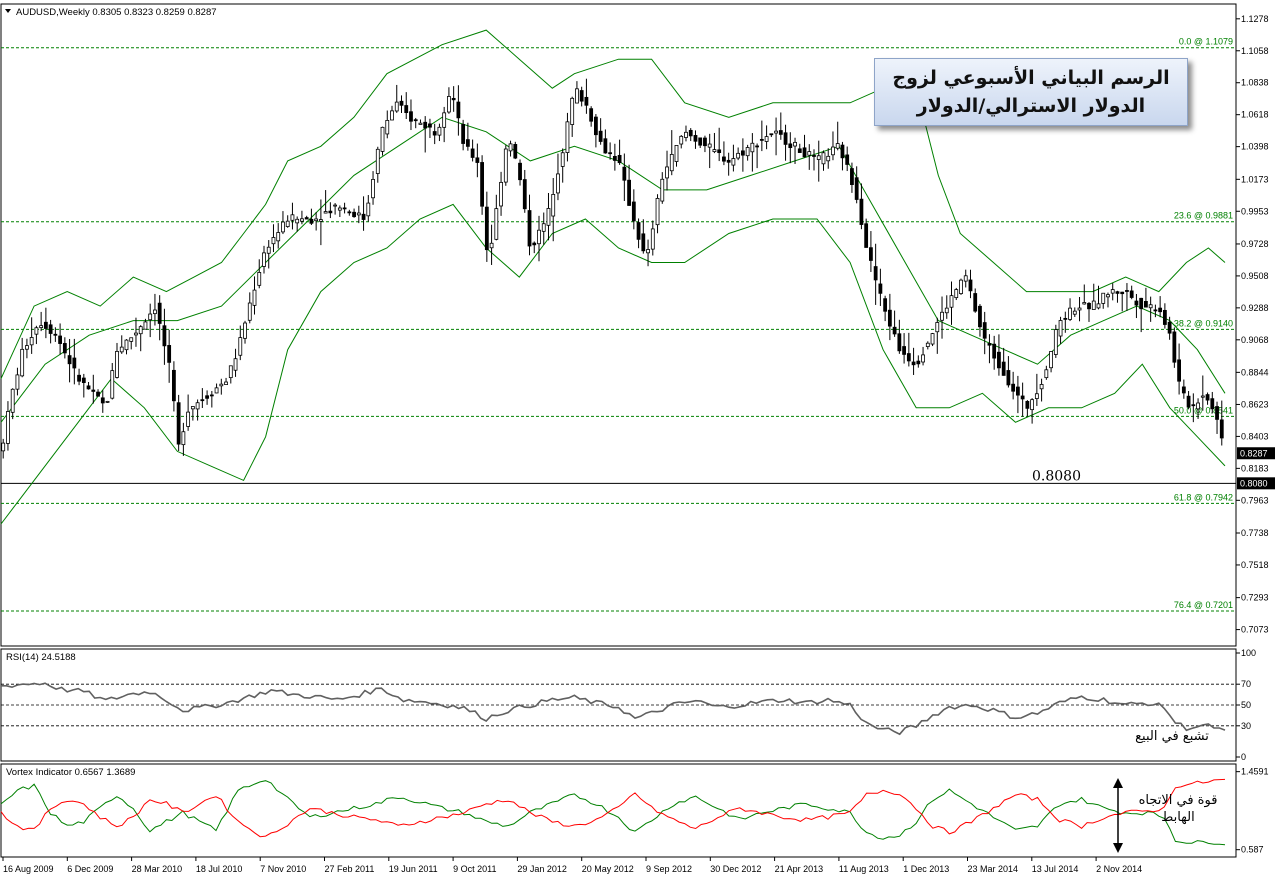  I want to click on x-axis-label: 6 Dec 2009, so click(90, 869).